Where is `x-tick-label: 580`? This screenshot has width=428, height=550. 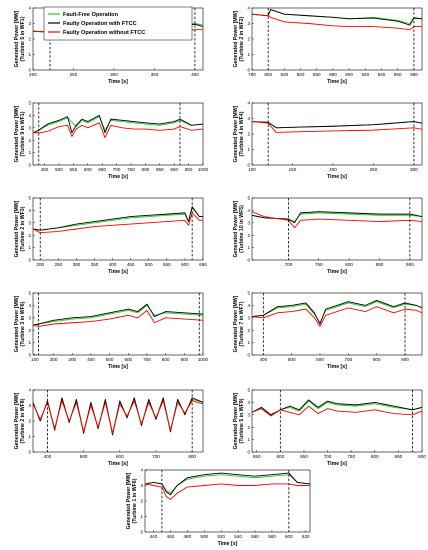
x-tick-label: 580 is located at coordinates (272, 536).